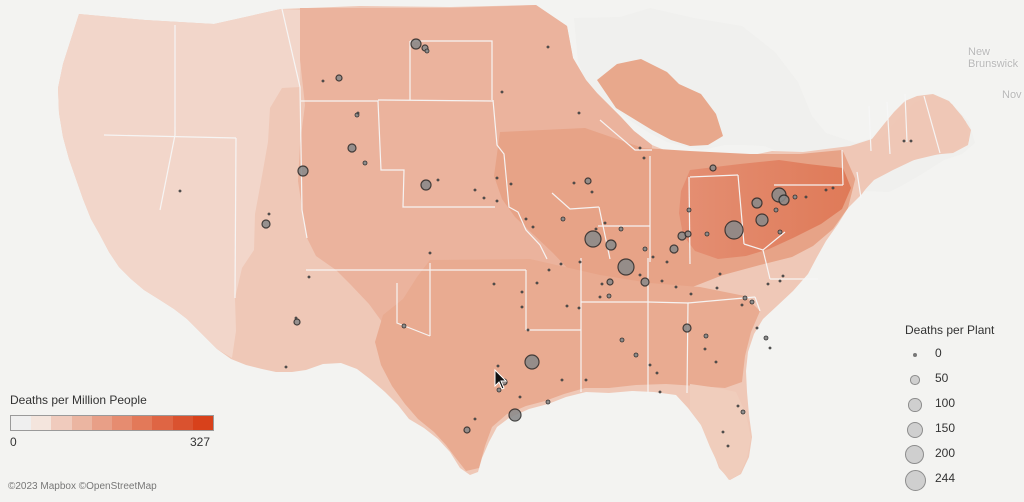 The height and width of the screenshot is (502, 1024). I want to click on map-attribution: ©2023 Mapbox ©OpenStreetMap, so click(82, 486).